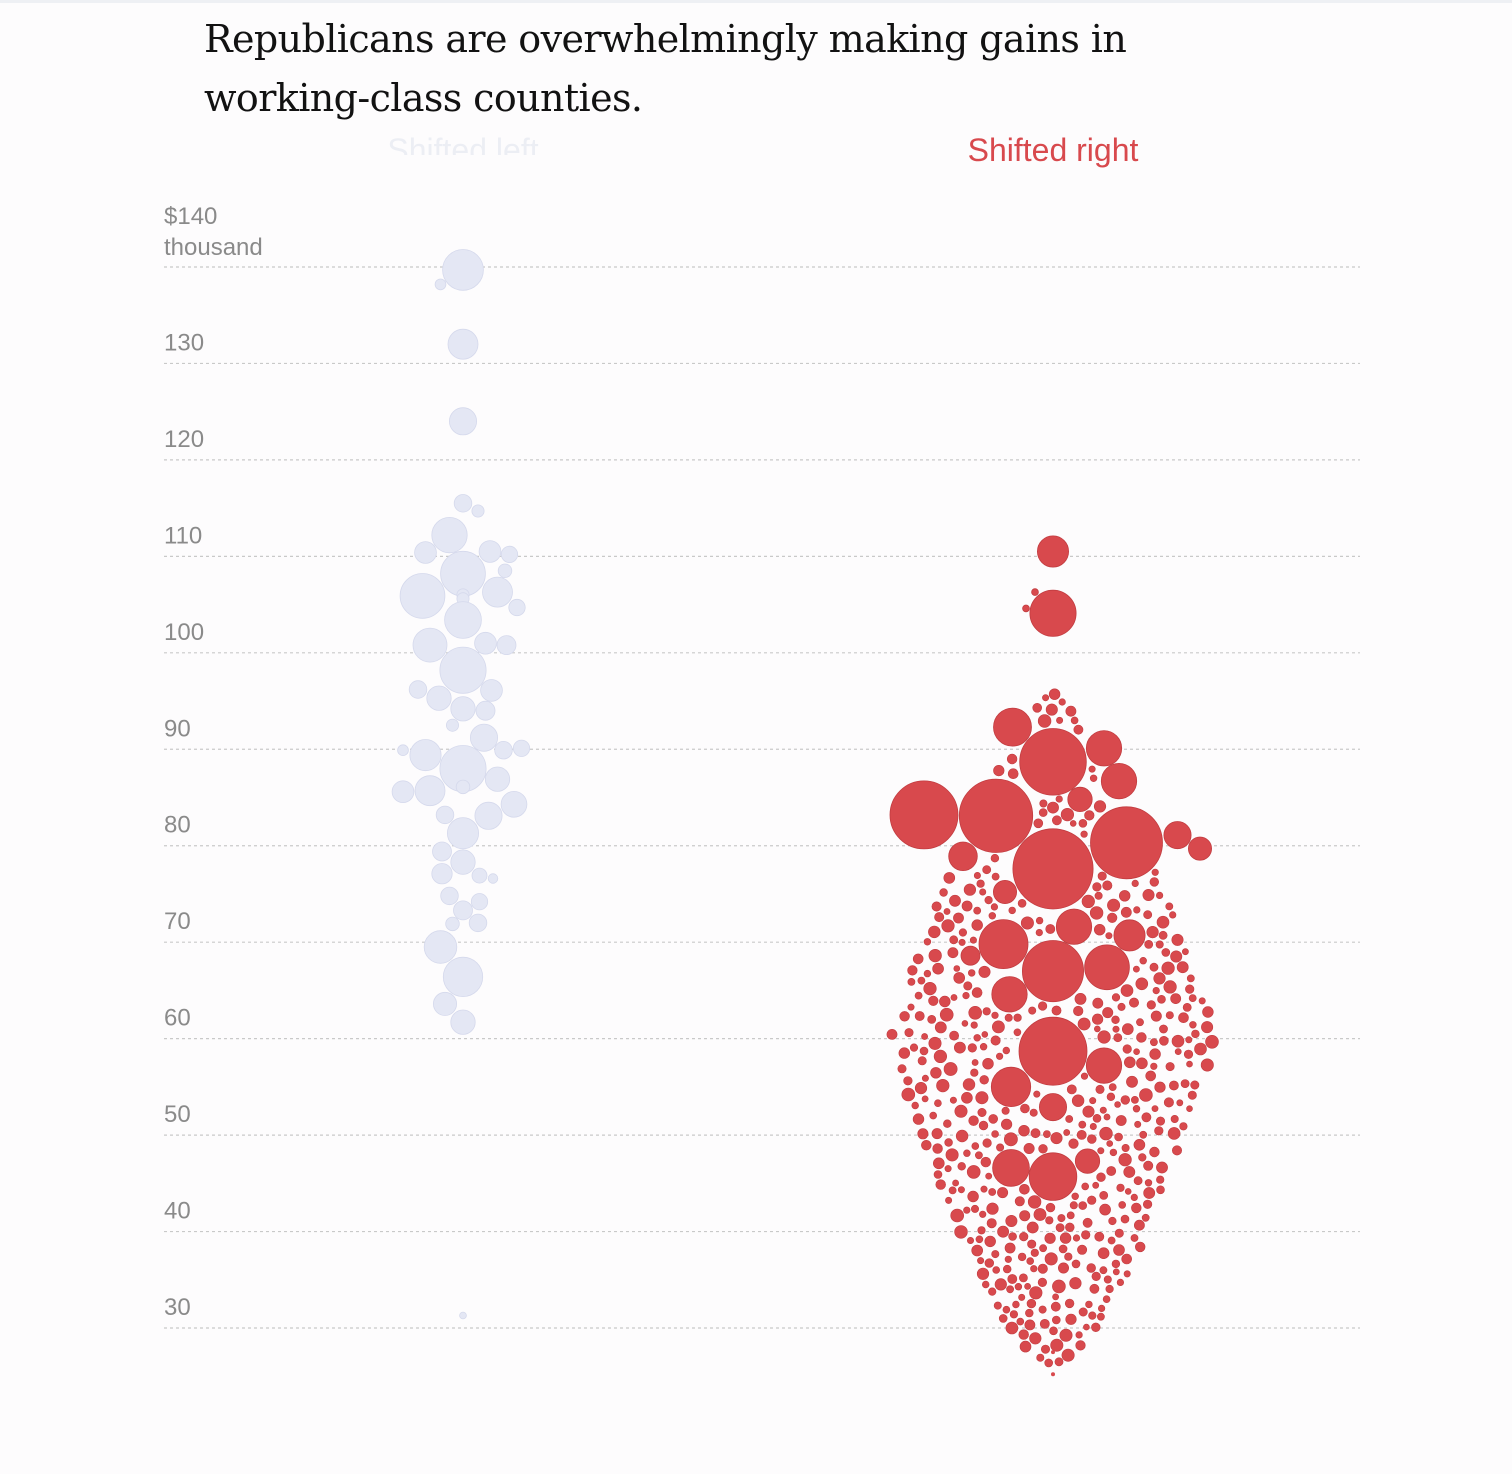 The width and height of the screenshot is (1512, 1474). Describe the element at coordinates (177, 921) in the screenshot. I see `y-tick-label-70: 70` at that location.